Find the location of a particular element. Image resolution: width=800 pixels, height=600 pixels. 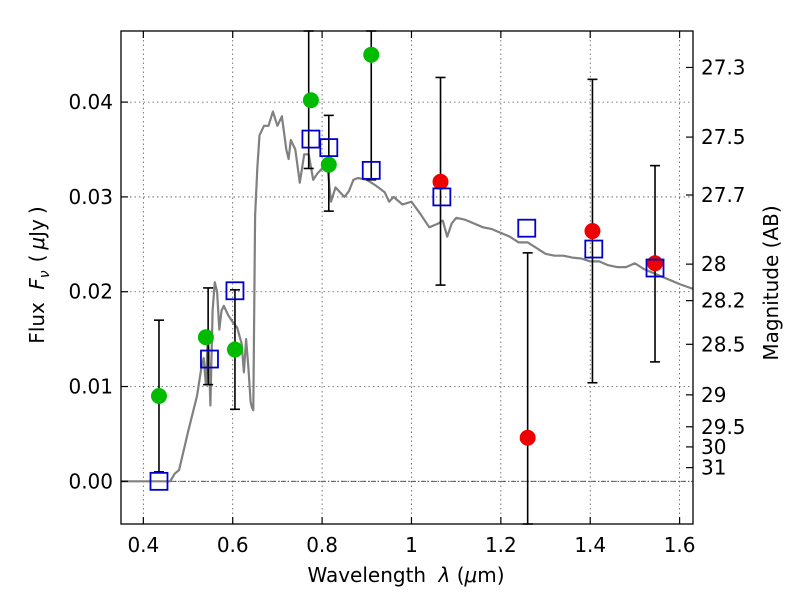

magnitude-tick-label-1: 27.5 is located at coordinates (723, 137).